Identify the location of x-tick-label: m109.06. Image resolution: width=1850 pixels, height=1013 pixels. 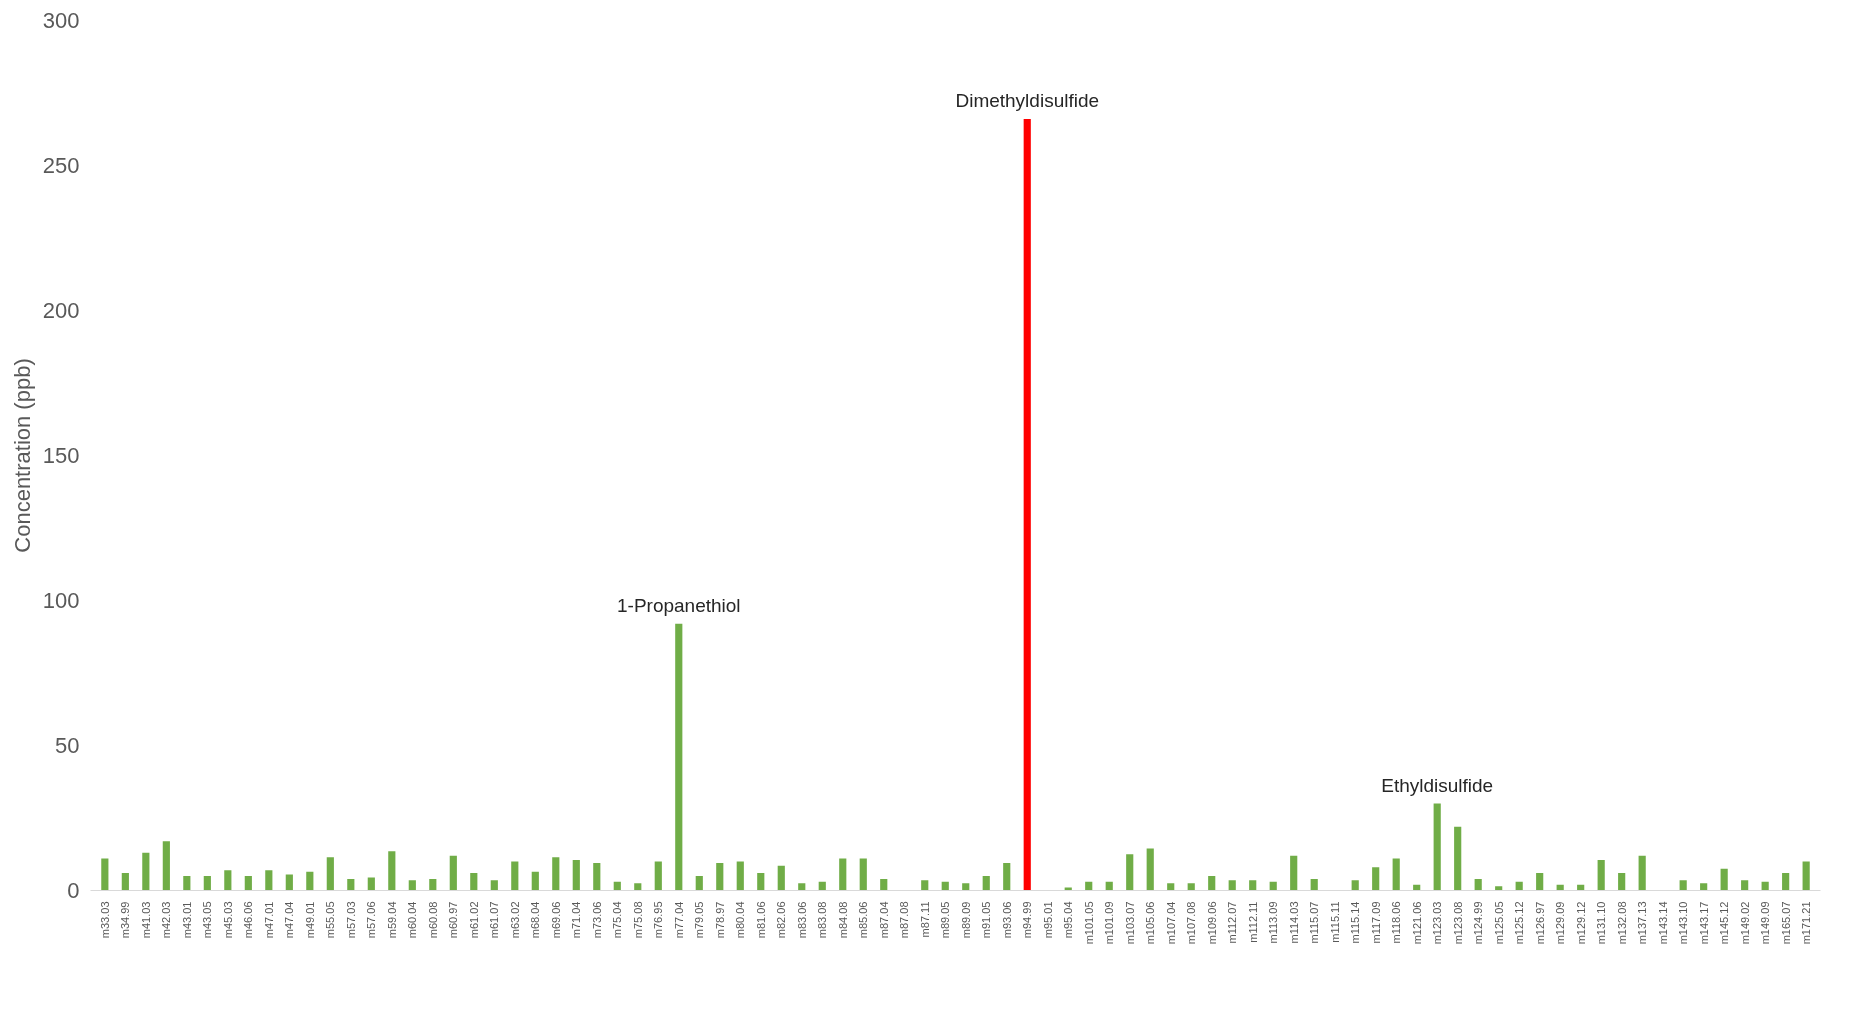
(1211, 923).